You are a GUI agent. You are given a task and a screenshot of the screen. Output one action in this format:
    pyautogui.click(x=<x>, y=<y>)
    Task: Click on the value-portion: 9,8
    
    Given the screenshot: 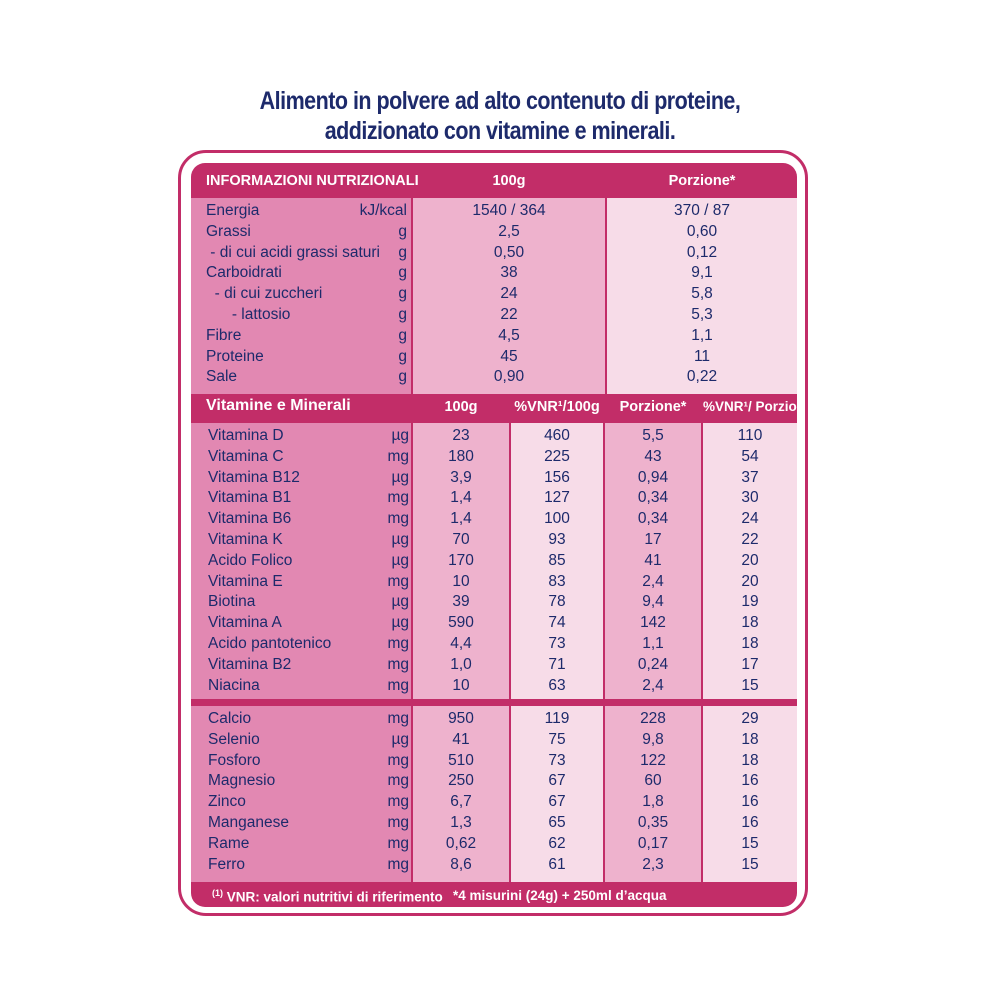 What is the action you would take?
    pyautogui.click(x=653, y=739)
    